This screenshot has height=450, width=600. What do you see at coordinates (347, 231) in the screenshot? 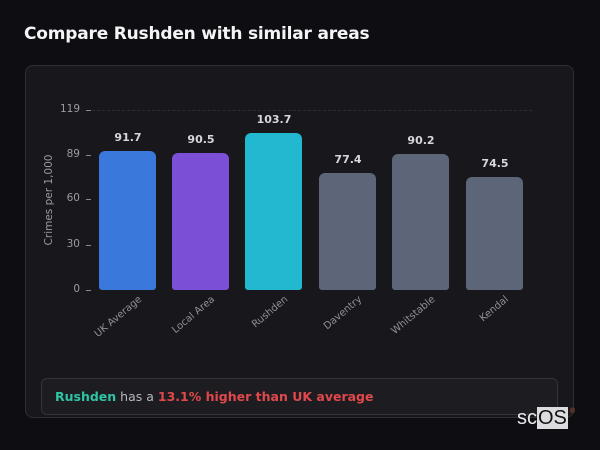
I see `bar-daventry` at bounding box center [347, 231].